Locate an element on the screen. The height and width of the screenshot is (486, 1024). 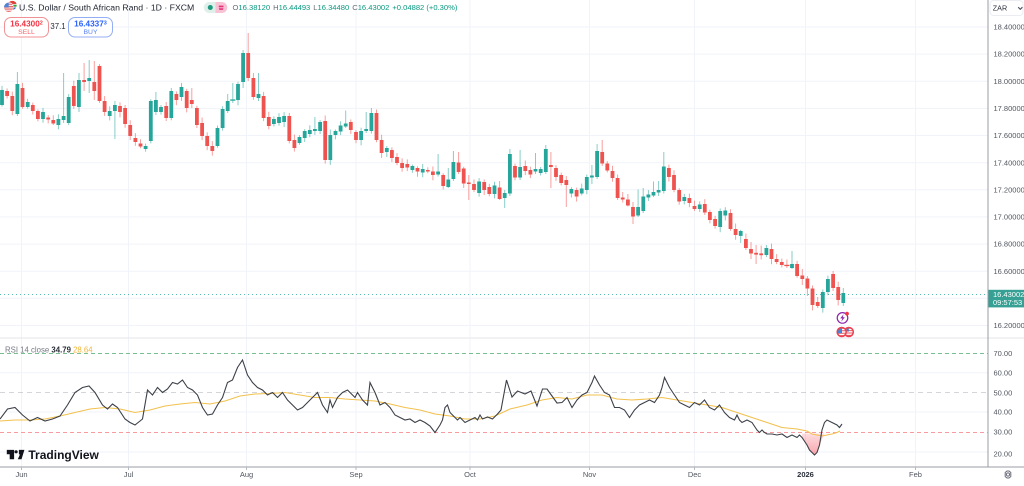
svg-text: SELL is located at coordinates (26, 32).